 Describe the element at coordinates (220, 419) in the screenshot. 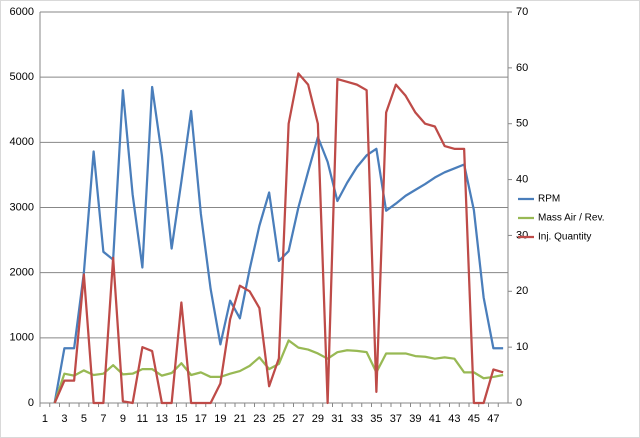

I see `x-tick-label: 19` at that location.